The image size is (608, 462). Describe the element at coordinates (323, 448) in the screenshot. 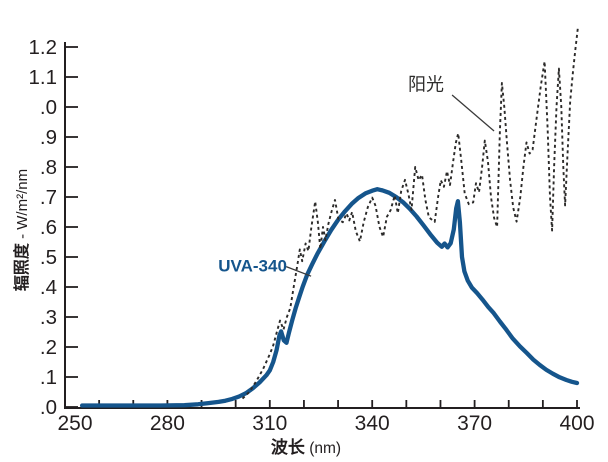

I see `x-axis-title-unit: (nm)` at that location.